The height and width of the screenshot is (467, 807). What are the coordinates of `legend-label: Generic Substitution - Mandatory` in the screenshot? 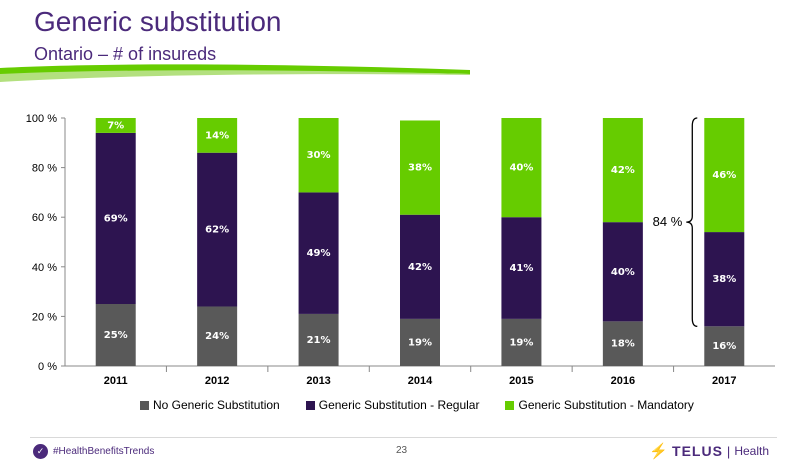 It's located at (606, 405).